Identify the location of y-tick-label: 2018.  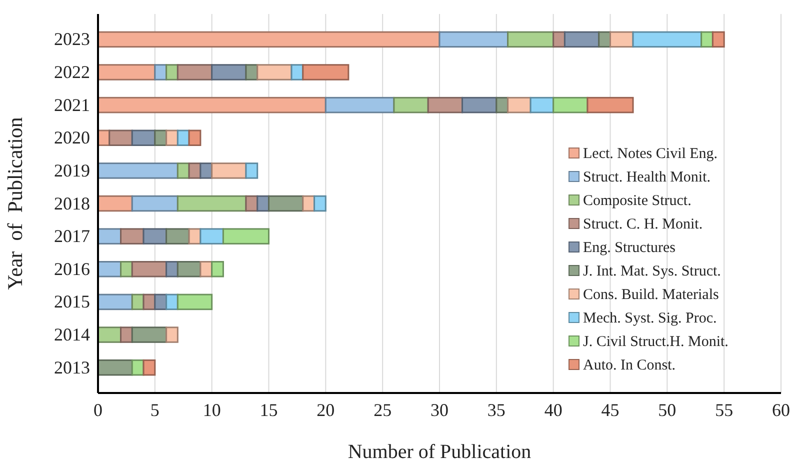
(72, 203).